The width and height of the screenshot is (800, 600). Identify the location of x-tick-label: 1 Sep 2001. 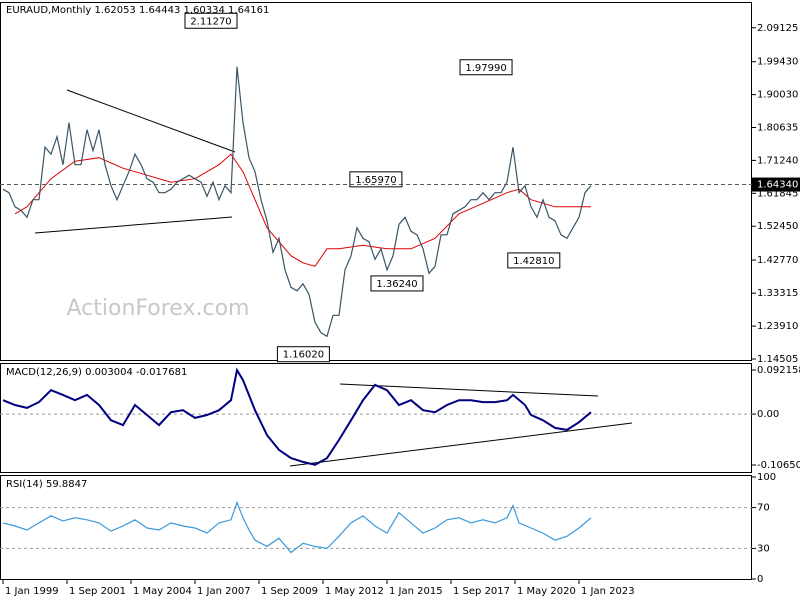
(97, 591).